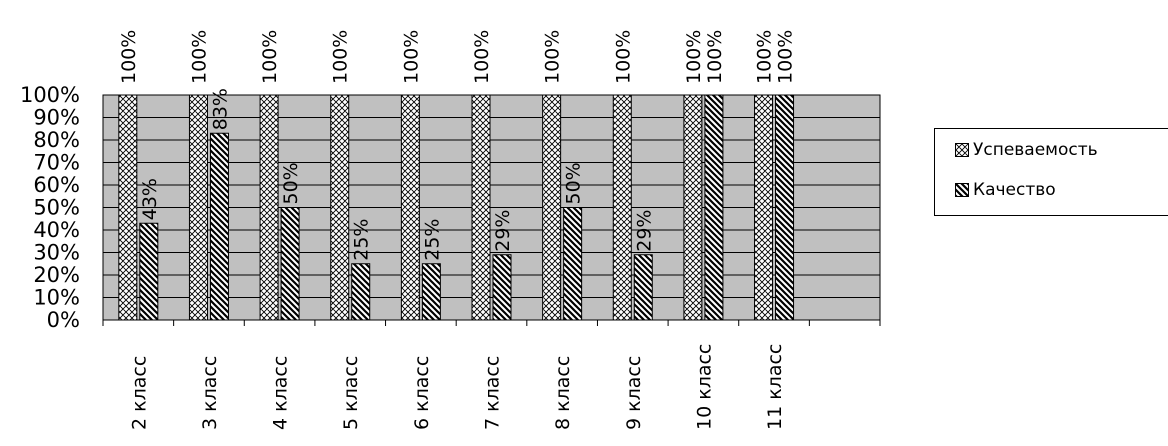  Describe the element at coordinates (1035, 150) in the screenshot. I see `legend-label-uspevaemost: Успеваемость` at that location.